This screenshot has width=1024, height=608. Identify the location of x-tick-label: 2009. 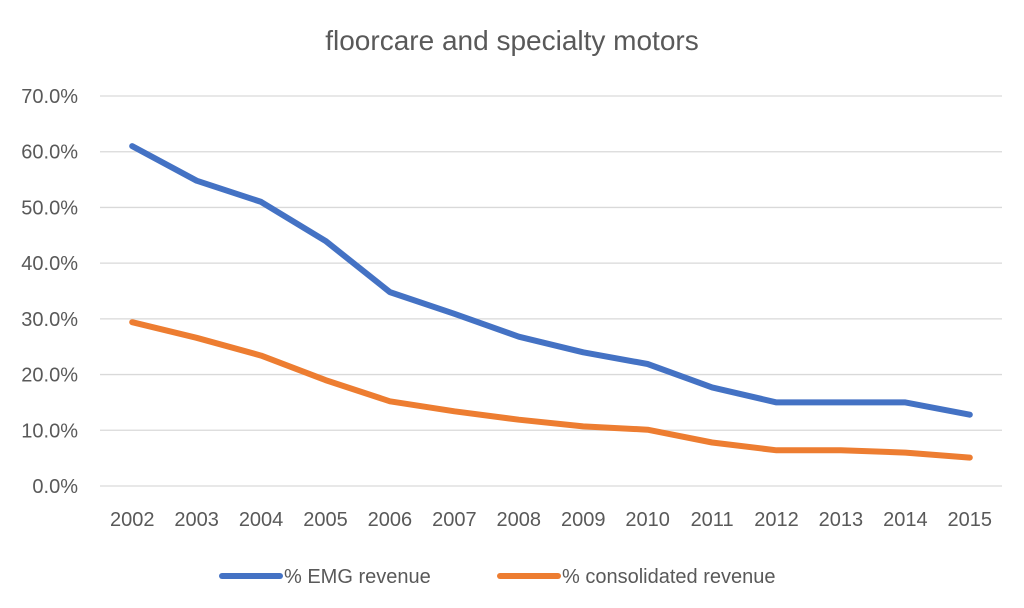
(583, 520).